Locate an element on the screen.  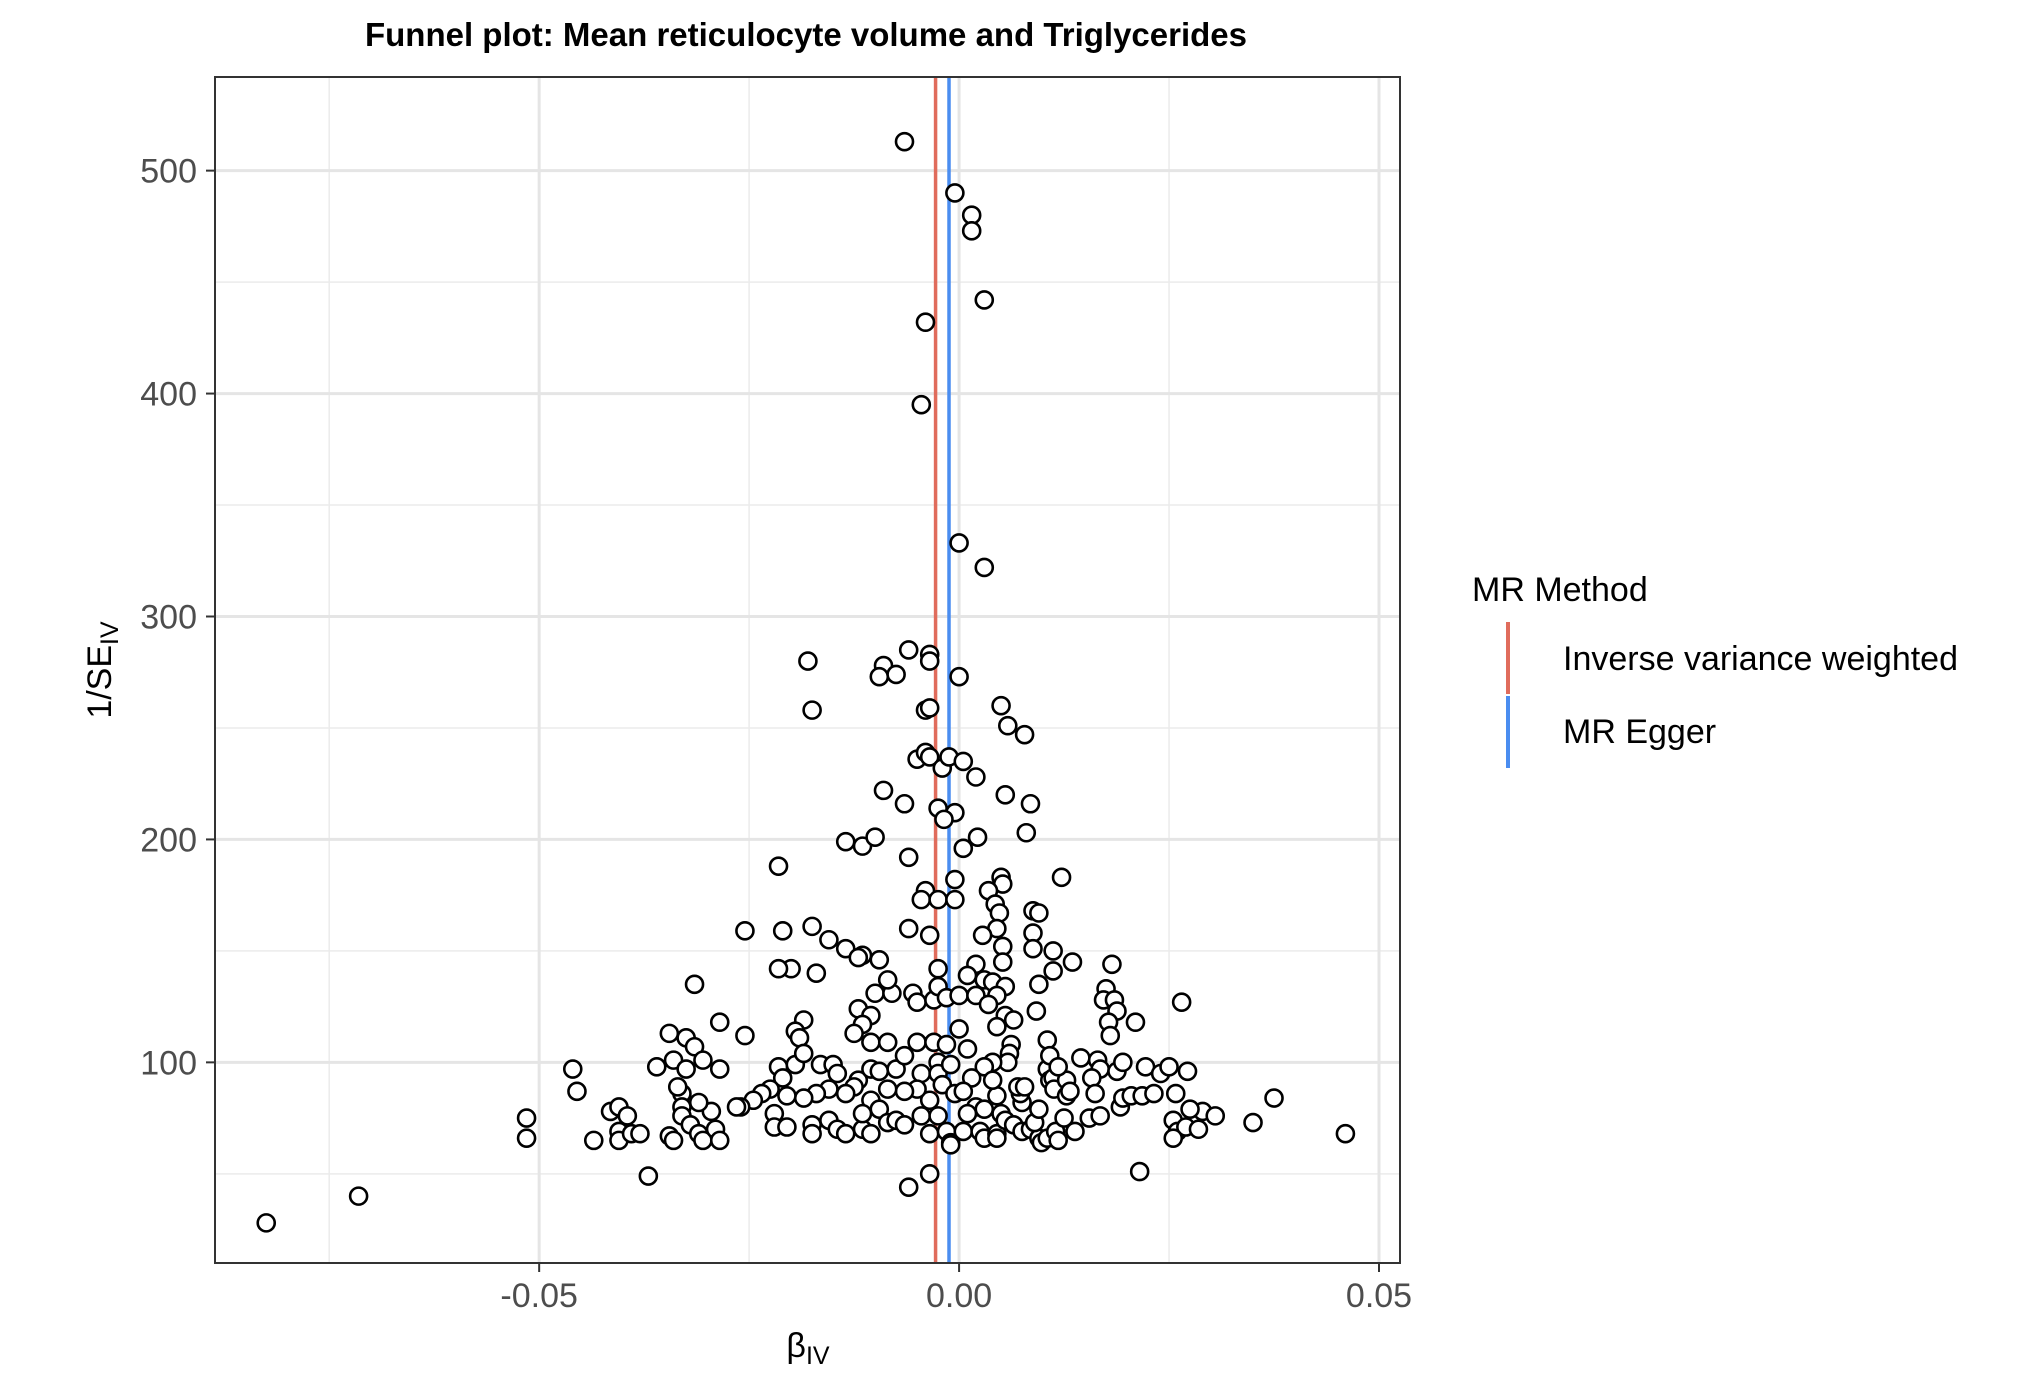
y-axis-ticks: 100 200 300 400 500 is located at coordinates (177, 617).